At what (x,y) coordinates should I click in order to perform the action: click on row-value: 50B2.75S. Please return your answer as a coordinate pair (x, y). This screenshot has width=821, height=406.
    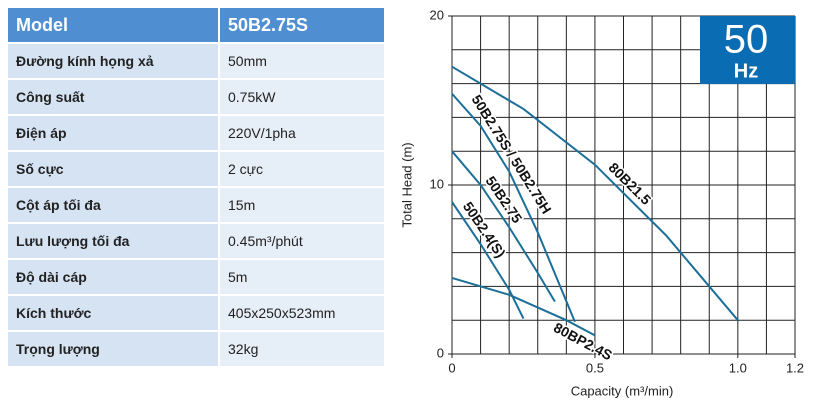
    Looking at the image, I should click on (302, 25).